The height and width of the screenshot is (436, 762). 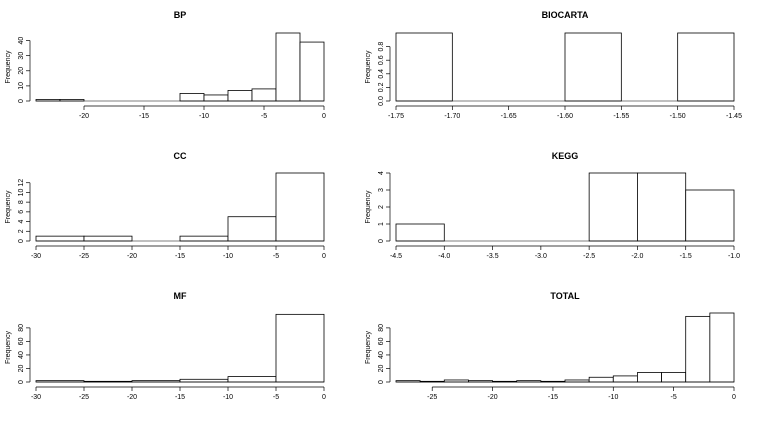 What do you see at coordinates (381, 74) in the screenshot?
I see `y-tick-label: 0.4` at bounding box center [381, 74].